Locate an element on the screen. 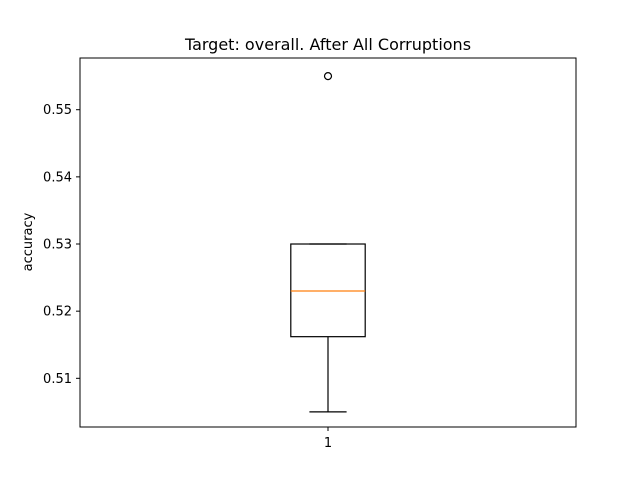 The image size is (640, 480). x-axis: 1 is located at coordinates (328, 439).